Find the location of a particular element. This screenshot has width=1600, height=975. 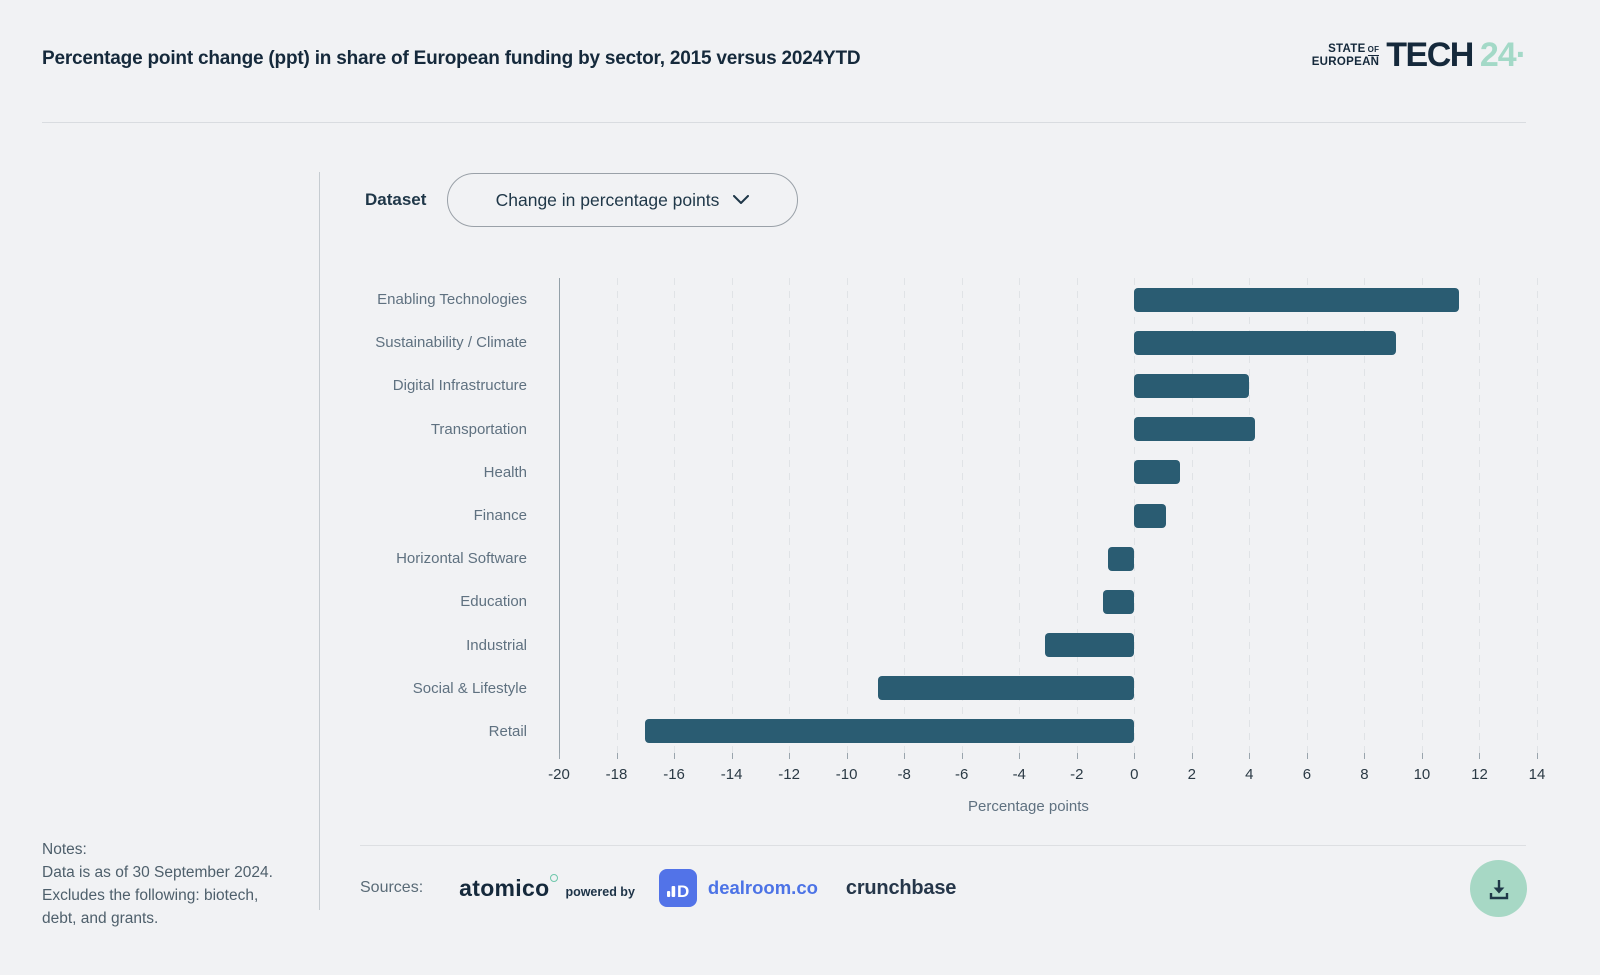

x-tick-label: 4 is located at coordinates (1249, 774).